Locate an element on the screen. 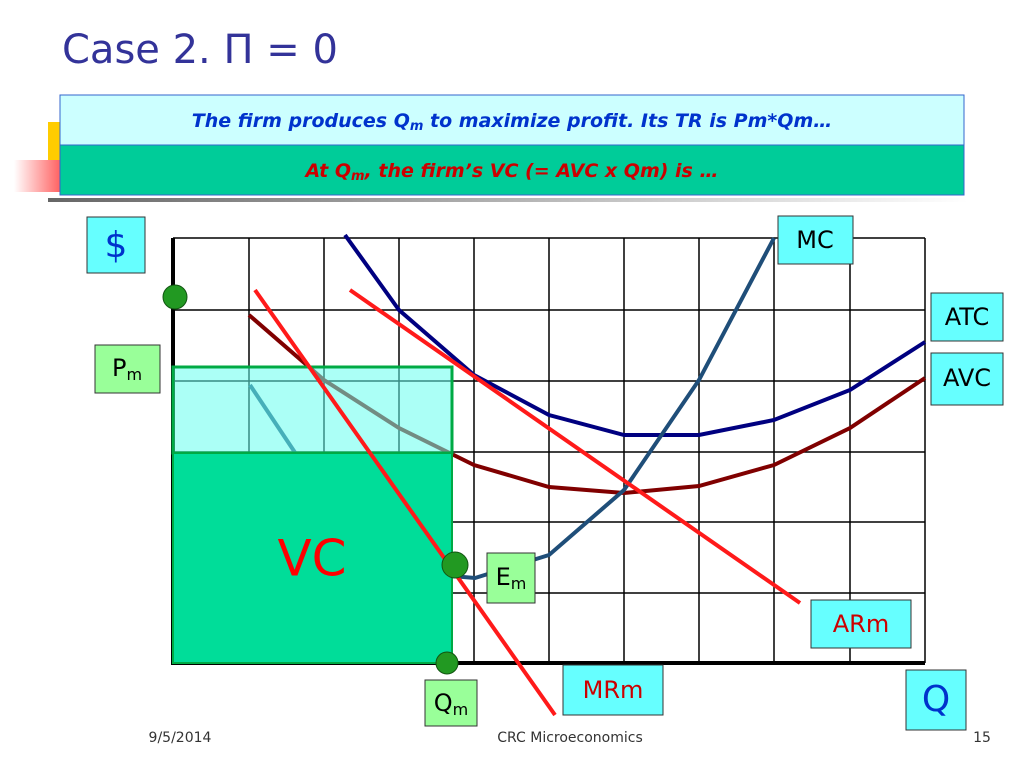  qm-box is located at coordinates (451, 703).